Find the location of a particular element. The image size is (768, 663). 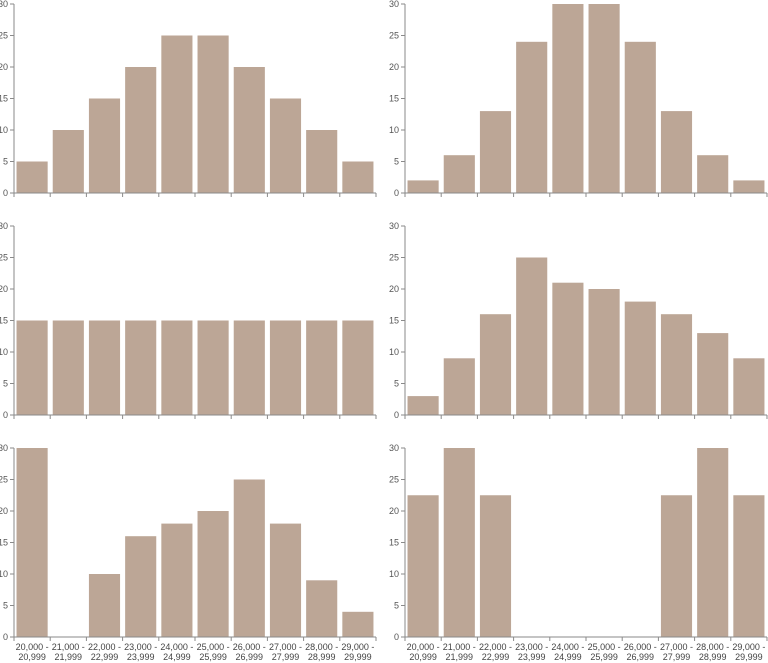

category-label: 22,000 -22,999 is located at coordinates (495, 652).